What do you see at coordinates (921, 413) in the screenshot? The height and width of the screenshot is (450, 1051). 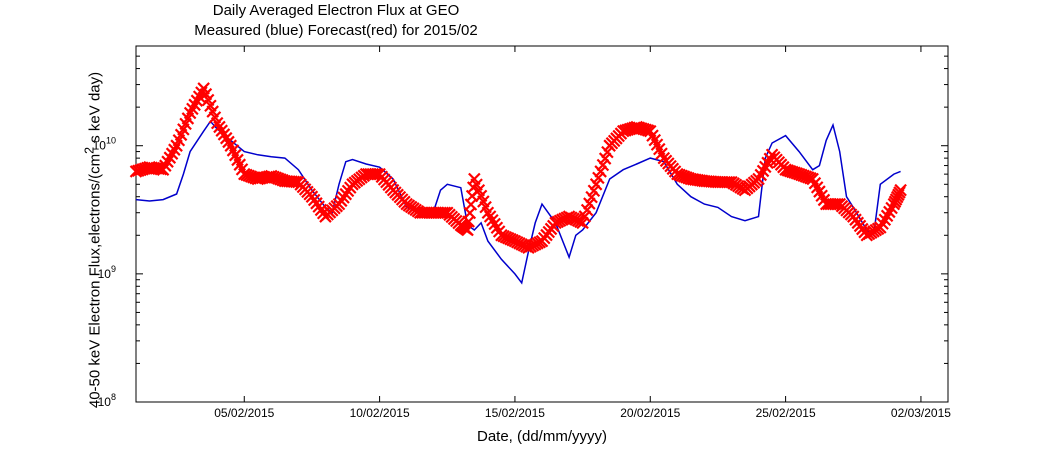 I see `x-tick-label: 02/03/2015` at bounding box center [921, 413].